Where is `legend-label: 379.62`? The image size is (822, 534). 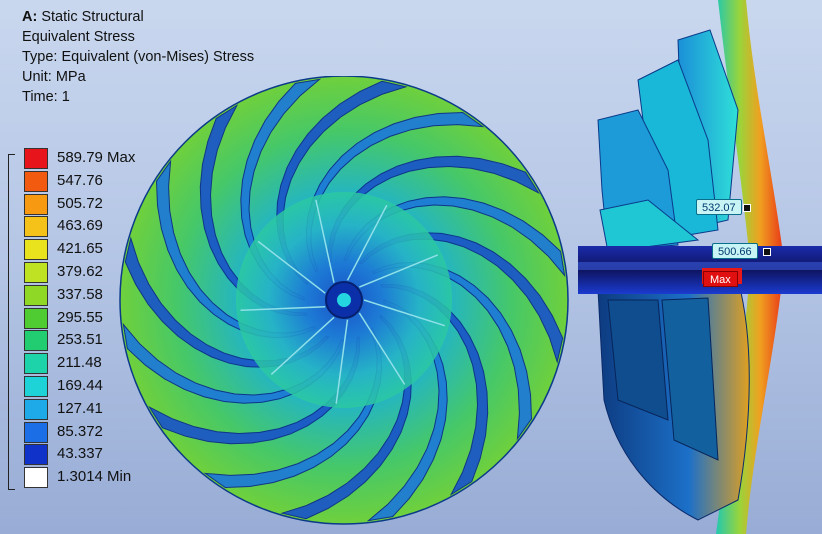 legend-label: 379.62 is located at coordinates (80, 271).